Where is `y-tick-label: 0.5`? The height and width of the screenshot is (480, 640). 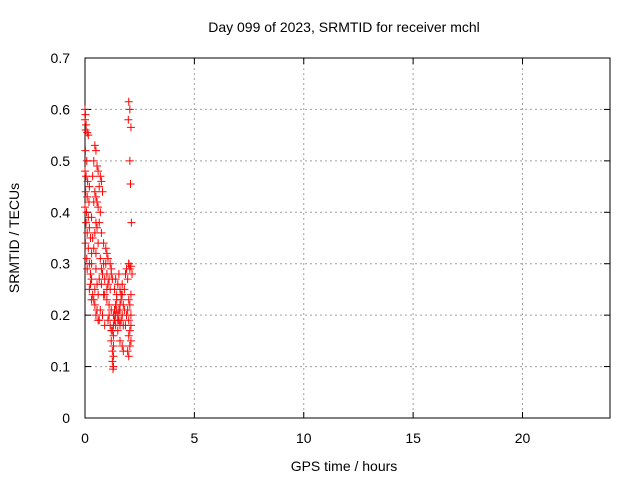 y-tick-label: 0.5 is located at coordinates (61, 161).